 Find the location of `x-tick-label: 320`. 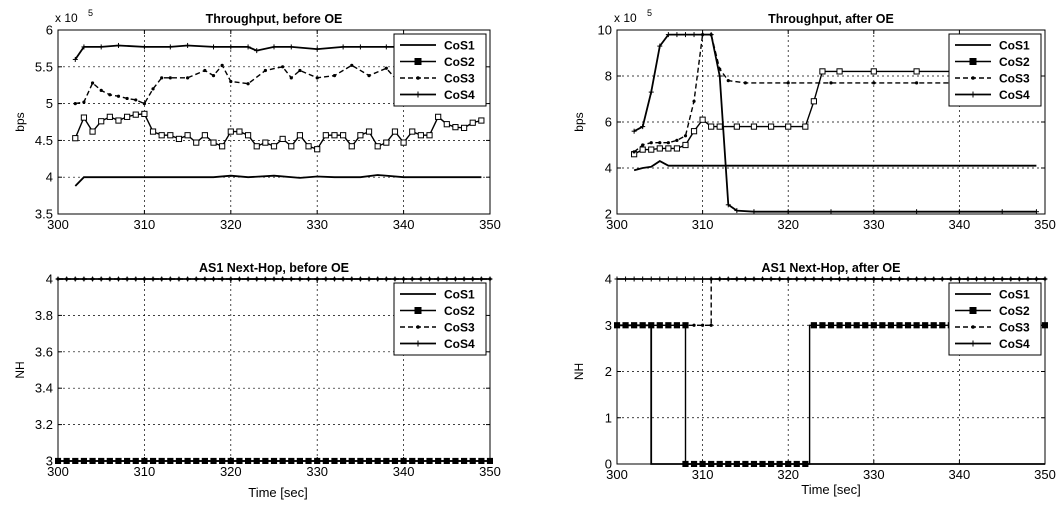

x-tick-label: 320 is located at coordinates (231, 224).